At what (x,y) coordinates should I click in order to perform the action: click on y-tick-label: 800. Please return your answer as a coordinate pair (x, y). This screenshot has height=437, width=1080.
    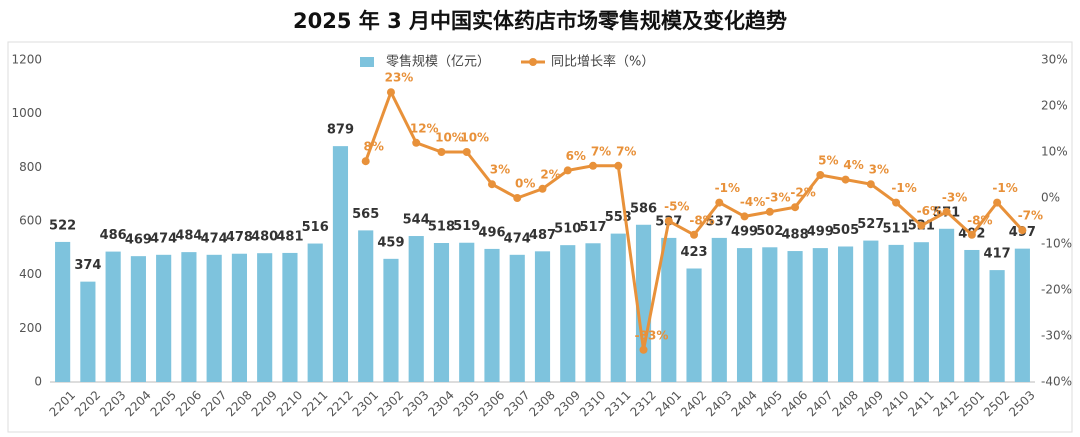
    Looking at the image, I should click on (30, 167).